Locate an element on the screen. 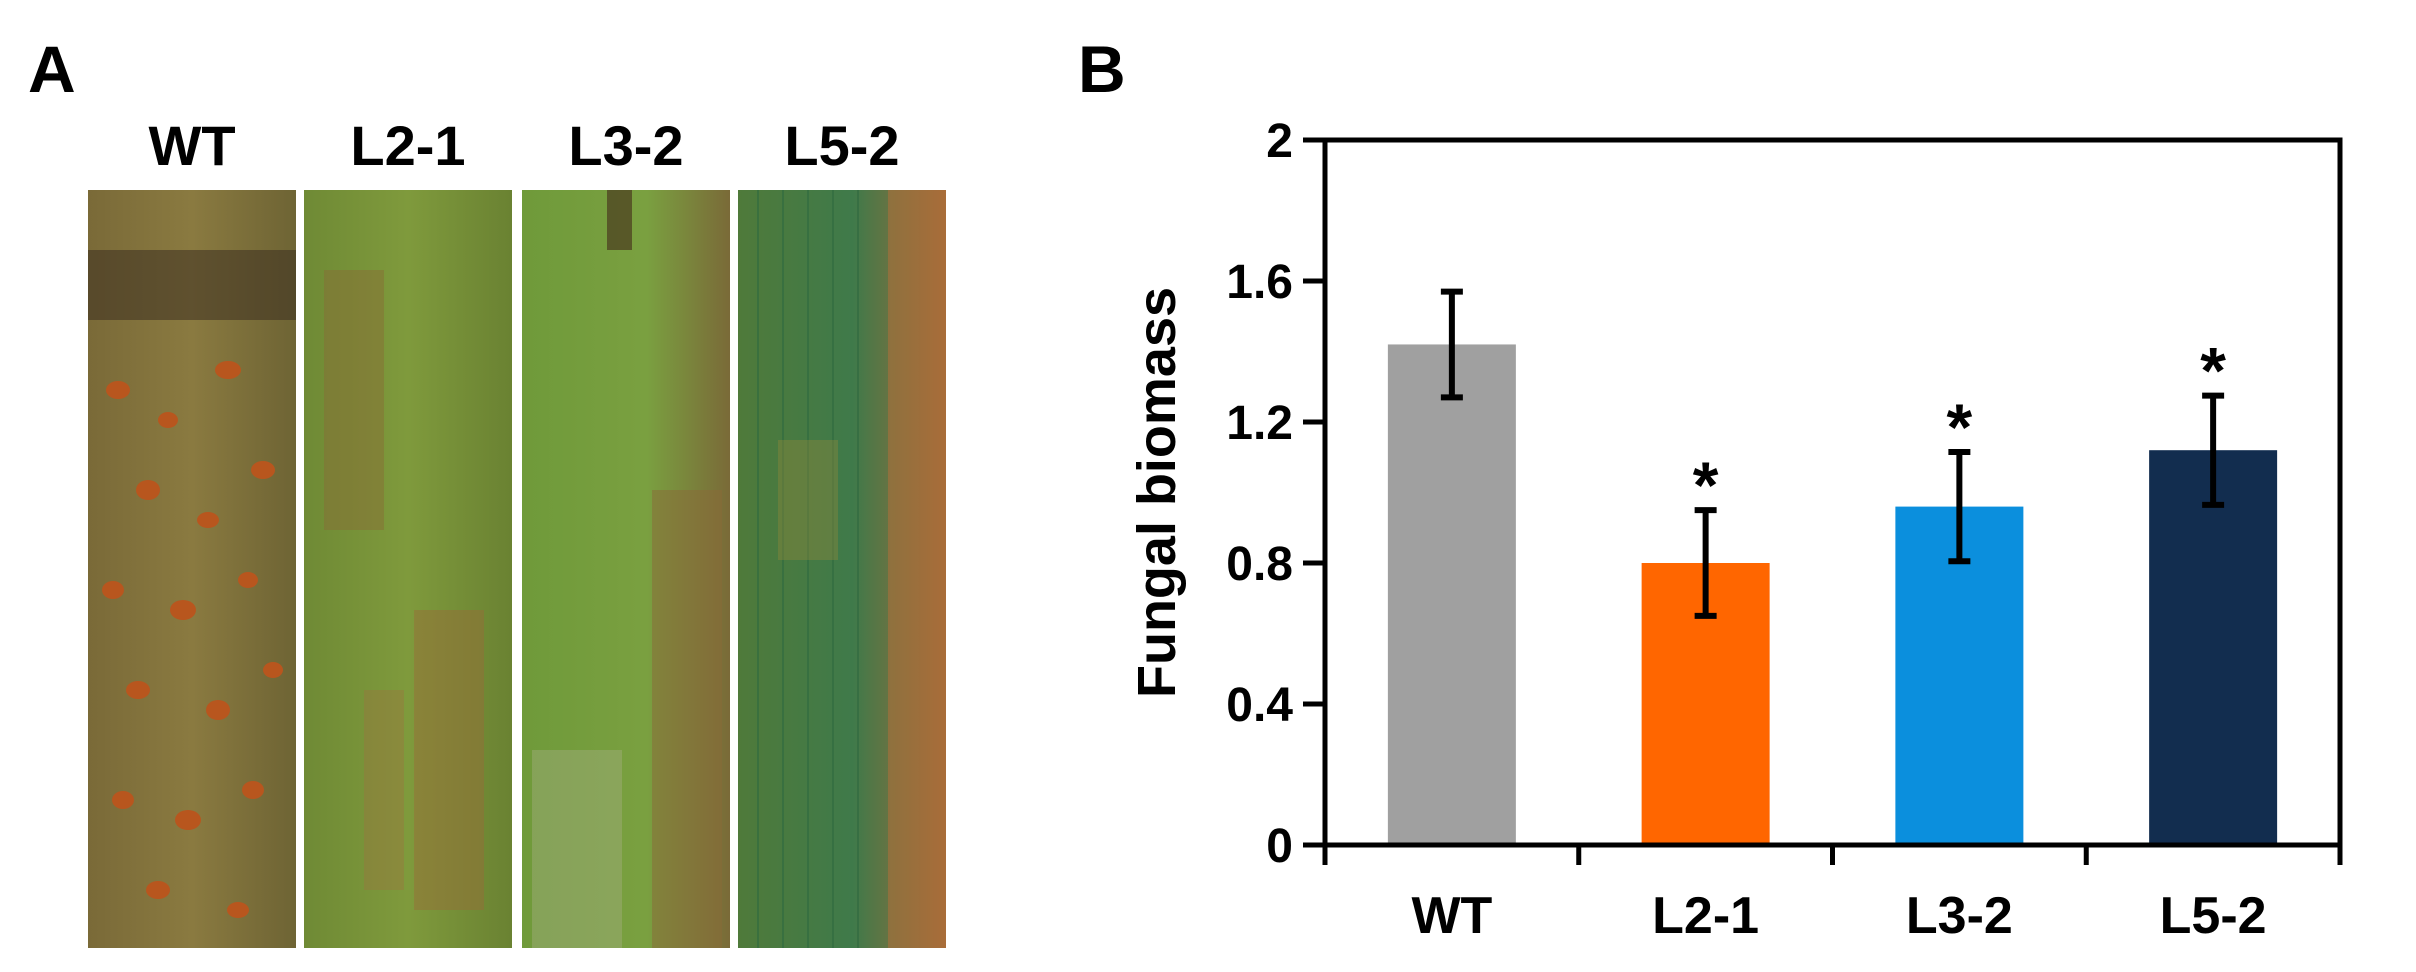 The image size is (2416, 972). error-bar-wt is located at coordinates (1451, 344).